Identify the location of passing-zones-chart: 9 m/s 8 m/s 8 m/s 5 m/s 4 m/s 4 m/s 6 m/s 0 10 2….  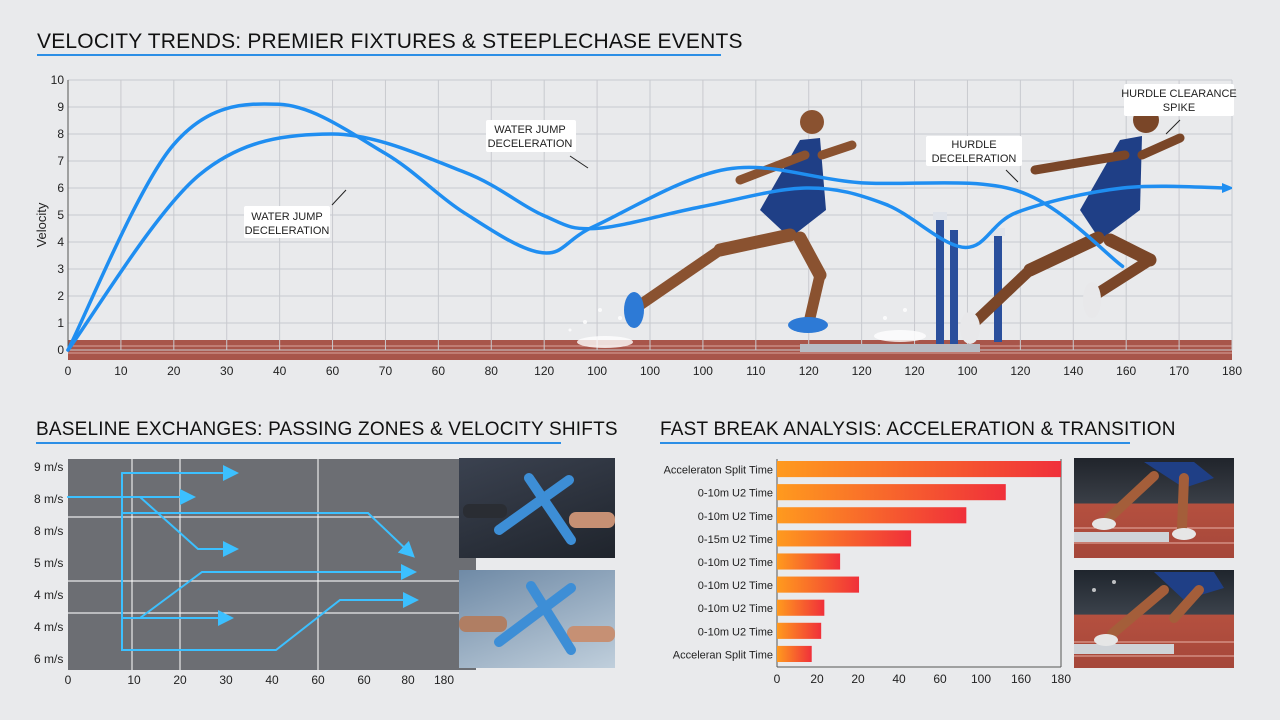
(255, 573).